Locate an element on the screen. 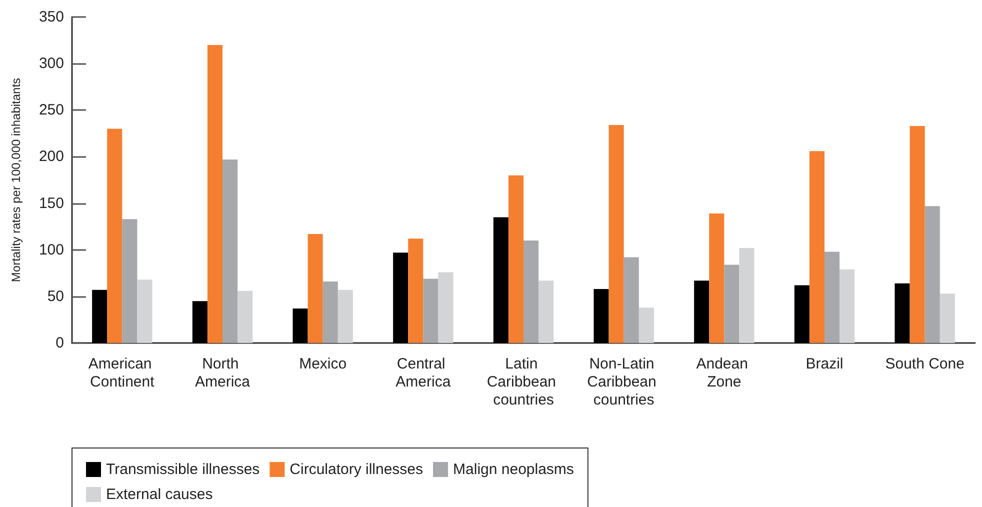 Image resolution: width=982 pixels, height=507 pixels. x-tick-label: South Cone is located at coordinates (924, 364).